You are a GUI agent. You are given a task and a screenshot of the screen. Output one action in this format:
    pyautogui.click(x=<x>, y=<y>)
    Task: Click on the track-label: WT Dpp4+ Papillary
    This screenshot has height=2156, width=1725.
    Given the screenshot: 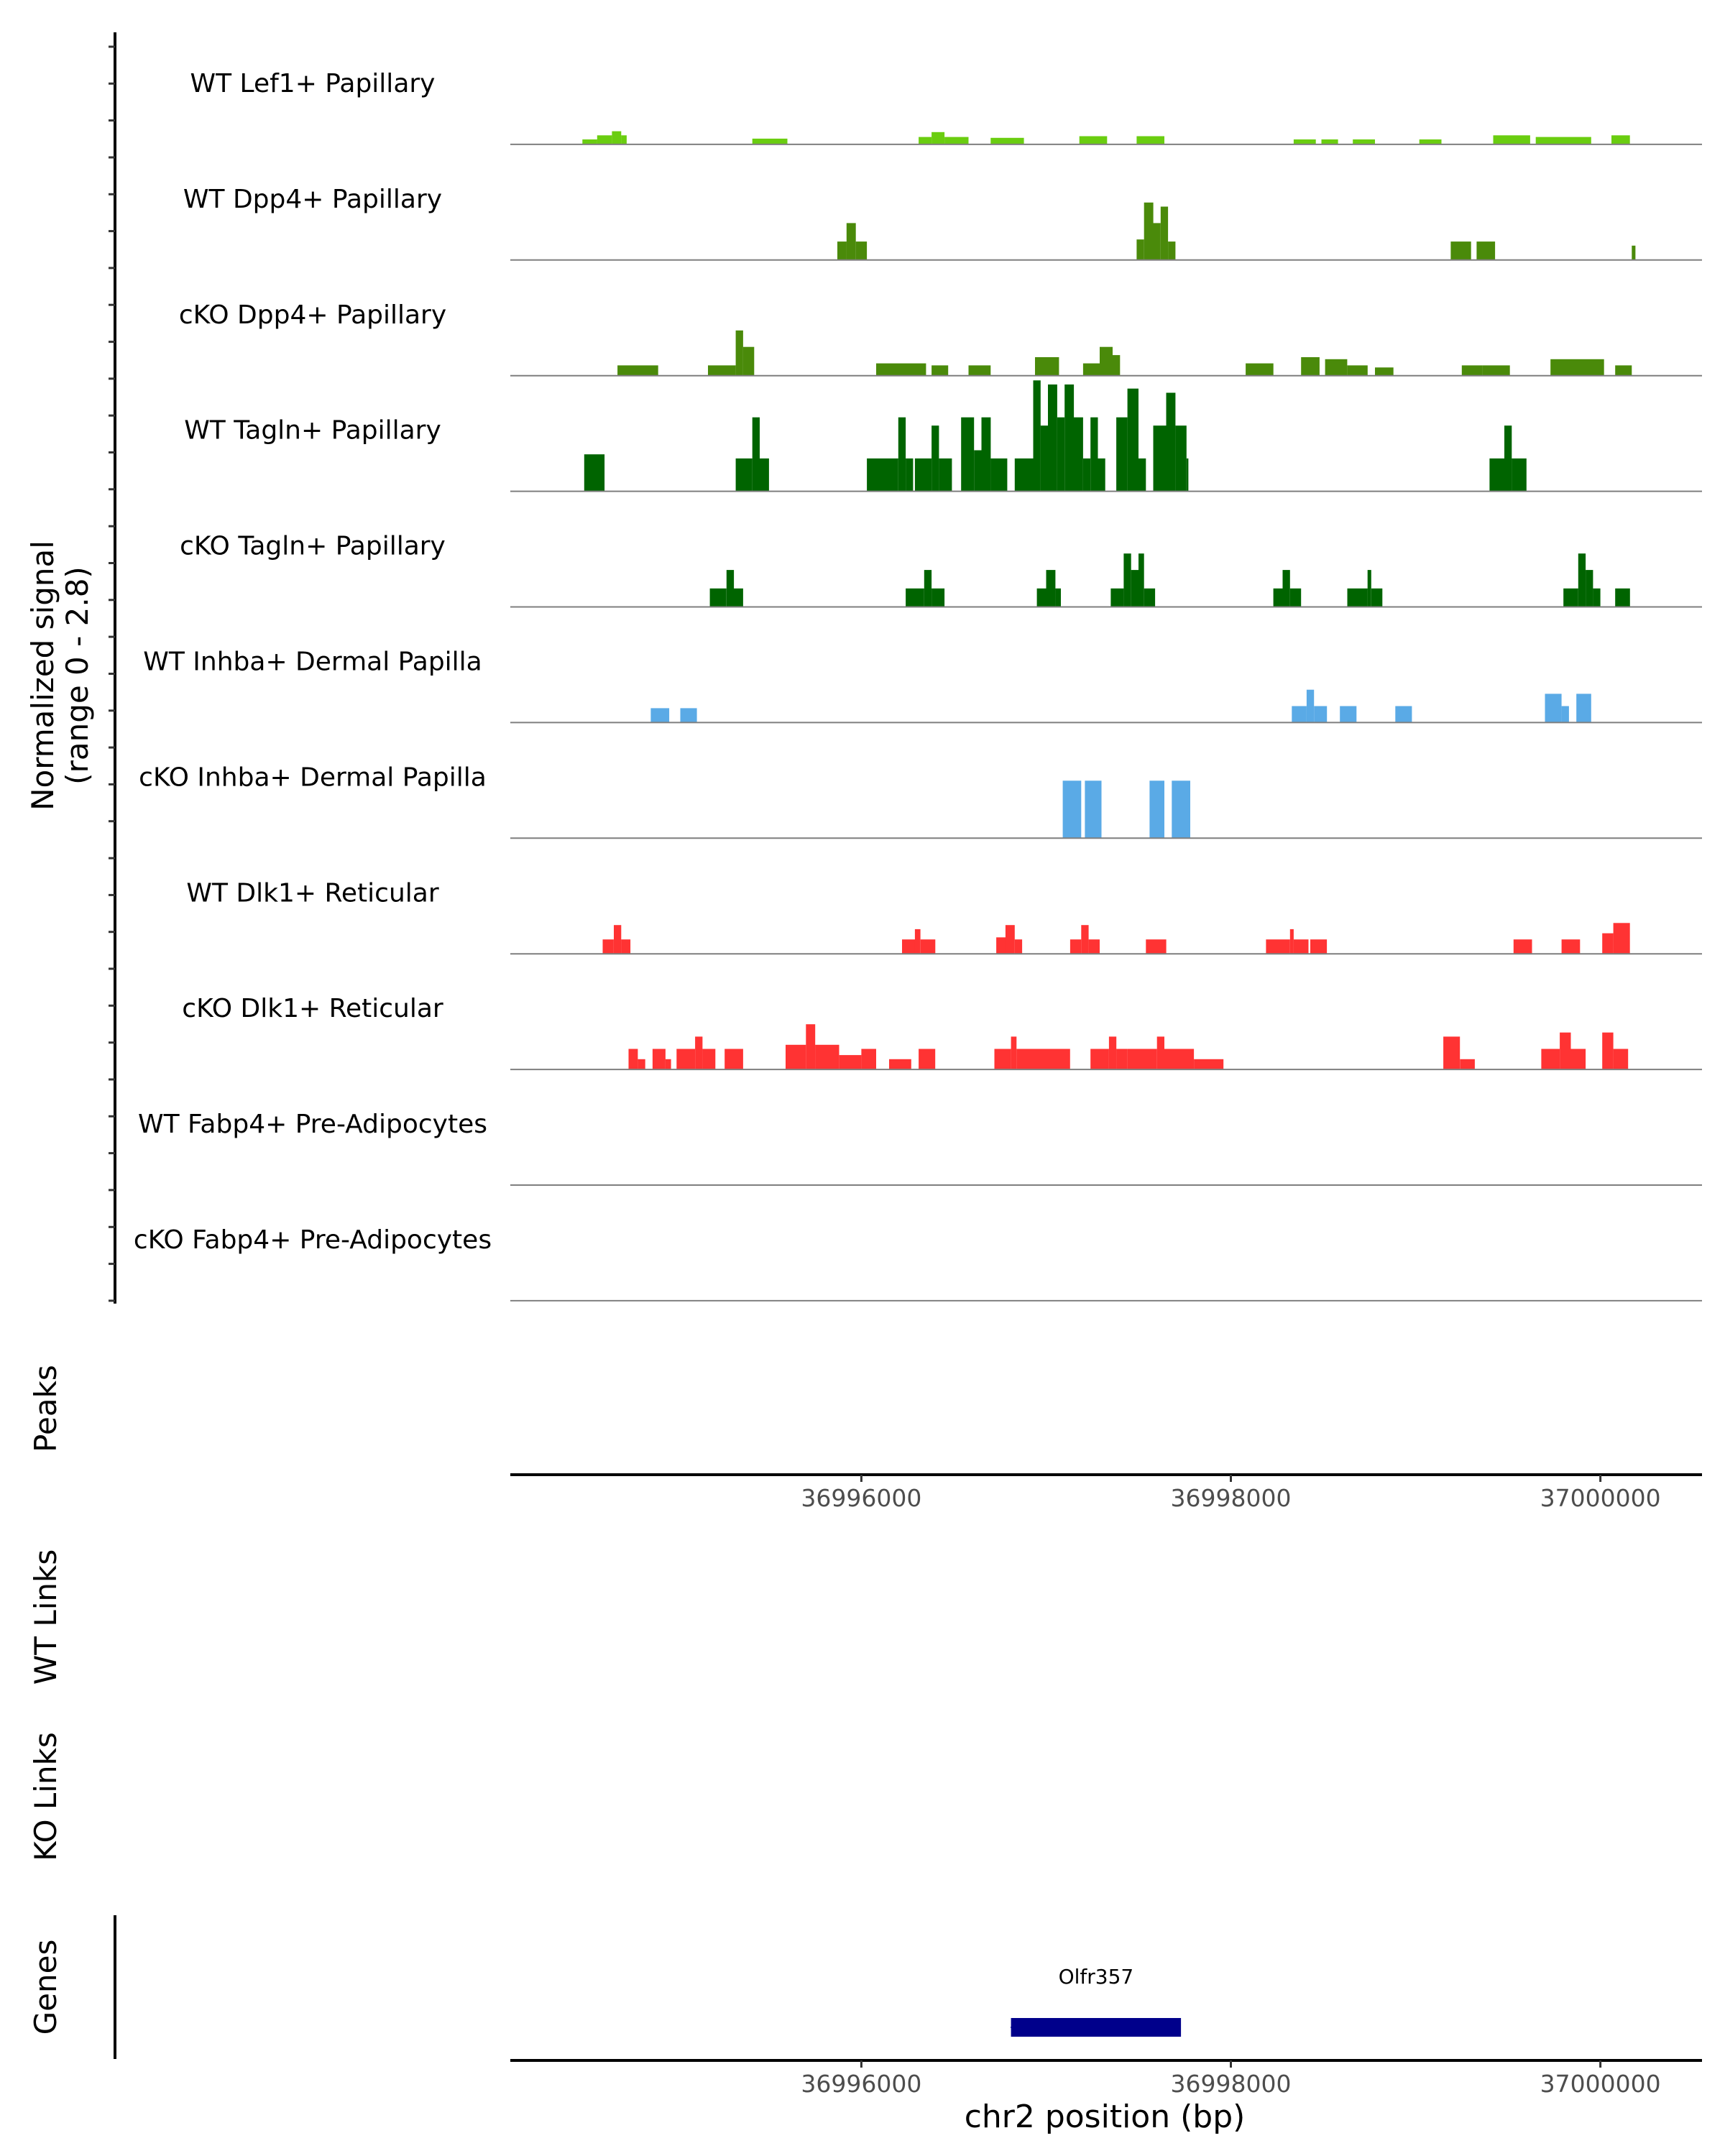 What is the action you would take?
    pyautogui.click(x=312, y=199)
    